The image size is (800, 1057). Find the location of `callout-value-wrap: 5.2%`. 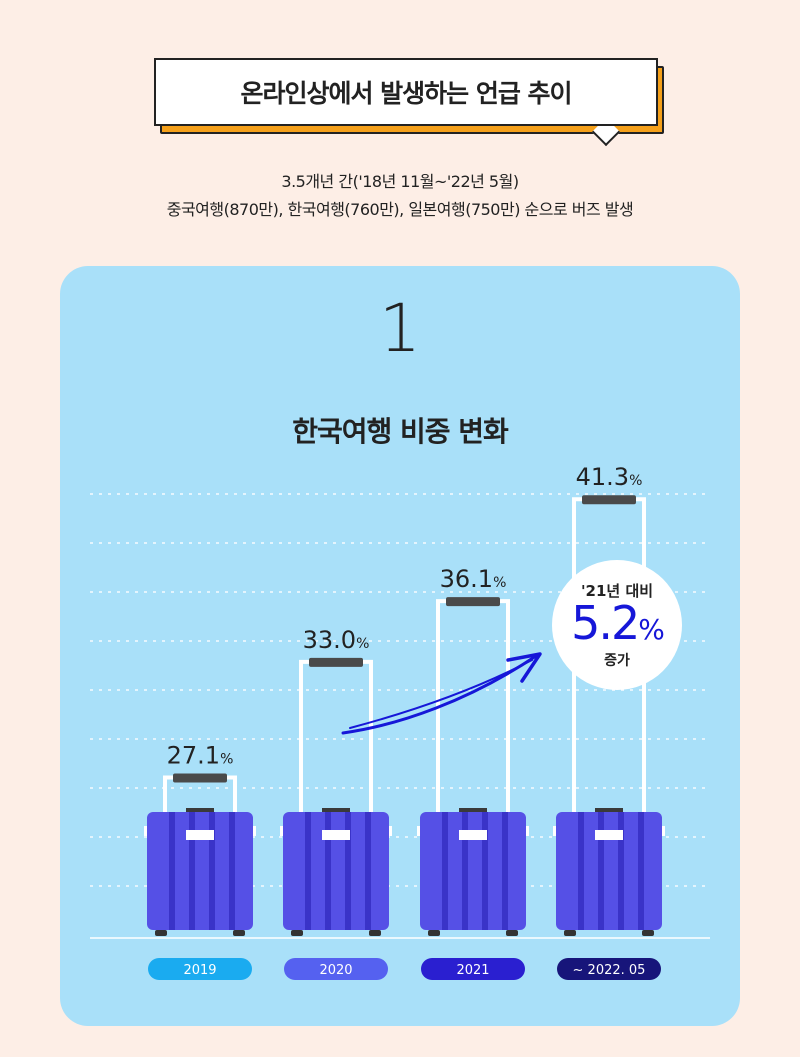

callout-value-wrap: 5.2% is located at coordinates (617, 623).